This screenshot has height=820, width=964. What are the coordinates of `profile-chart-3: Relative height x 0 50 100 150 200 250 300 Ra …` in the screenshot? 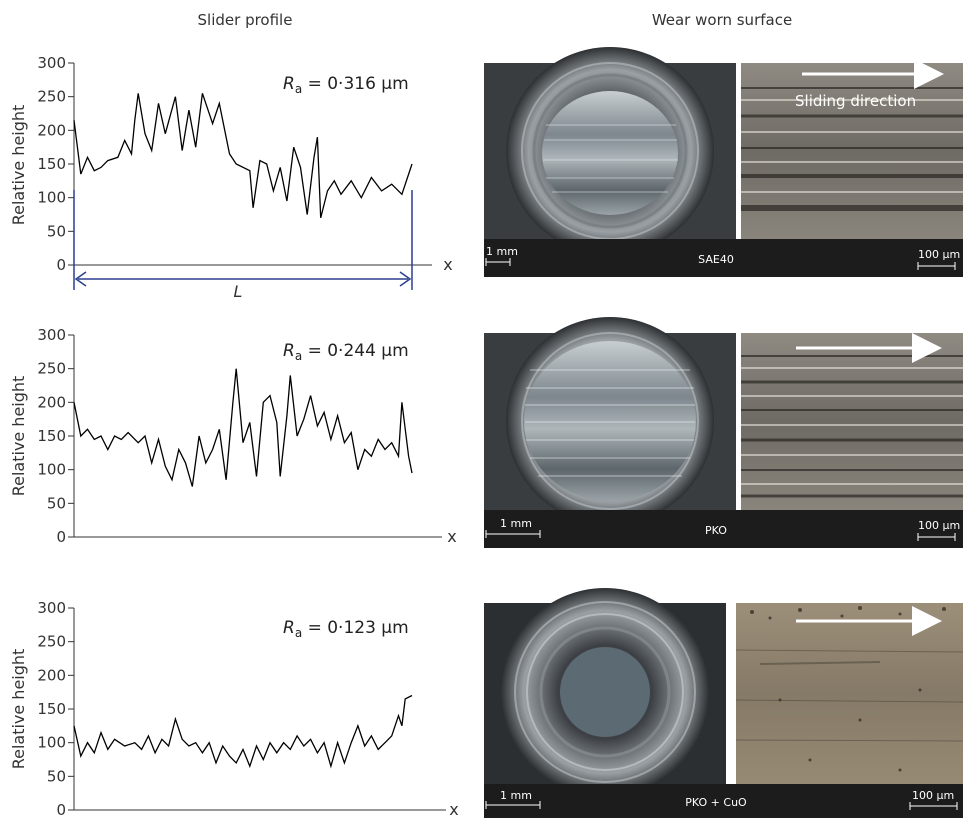 It's located at (234, 709).